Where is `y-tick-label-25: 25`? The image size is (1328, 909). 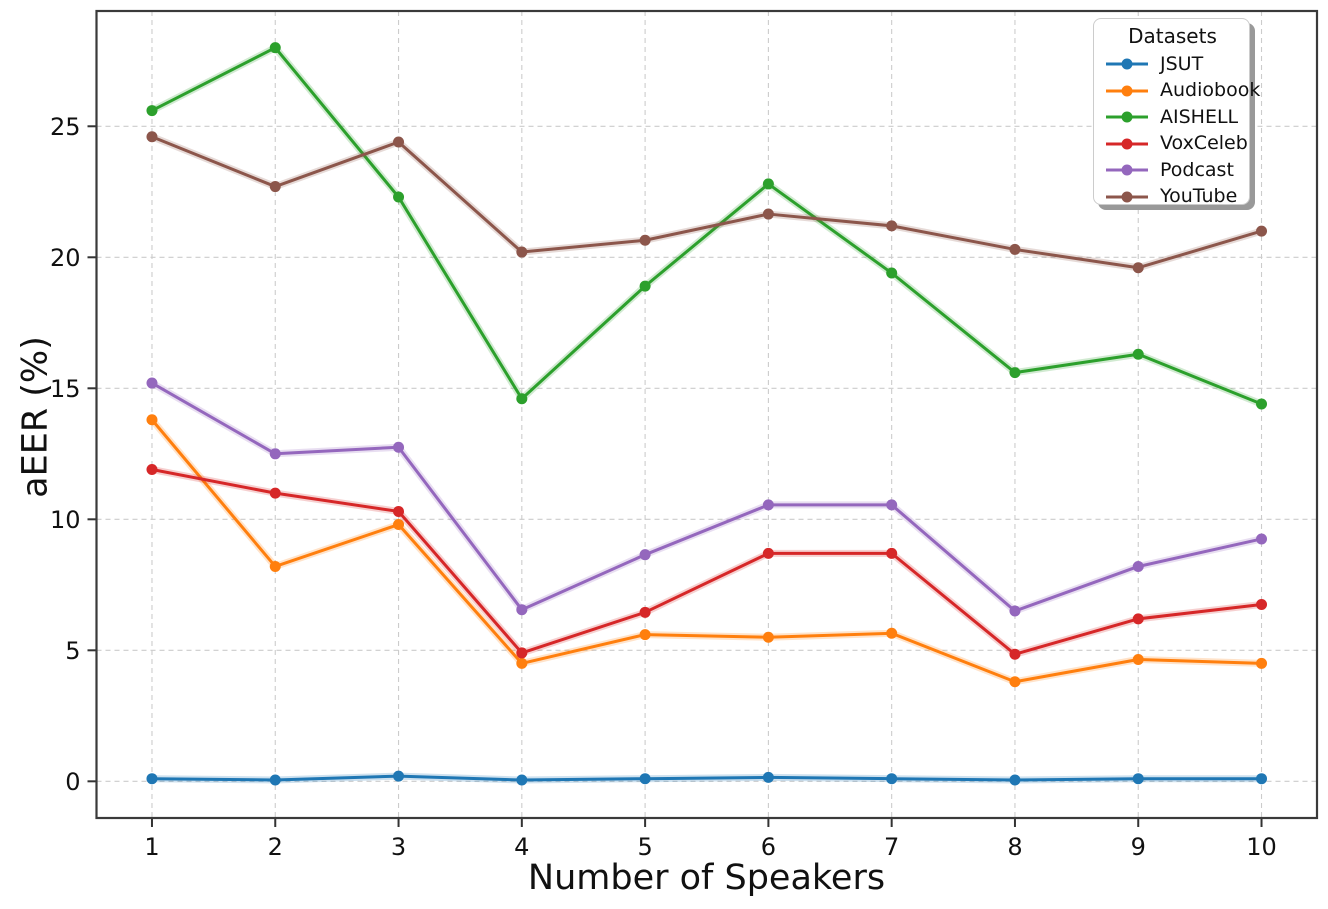
y-tick-label-25: 25 is located at coordinates (65, 127).